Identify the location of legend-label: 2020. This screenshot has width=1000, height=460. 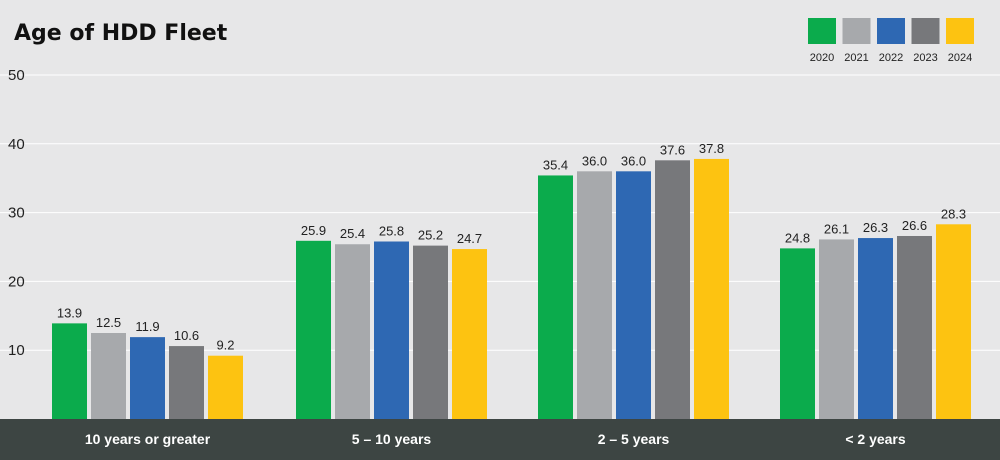
(822, 58).